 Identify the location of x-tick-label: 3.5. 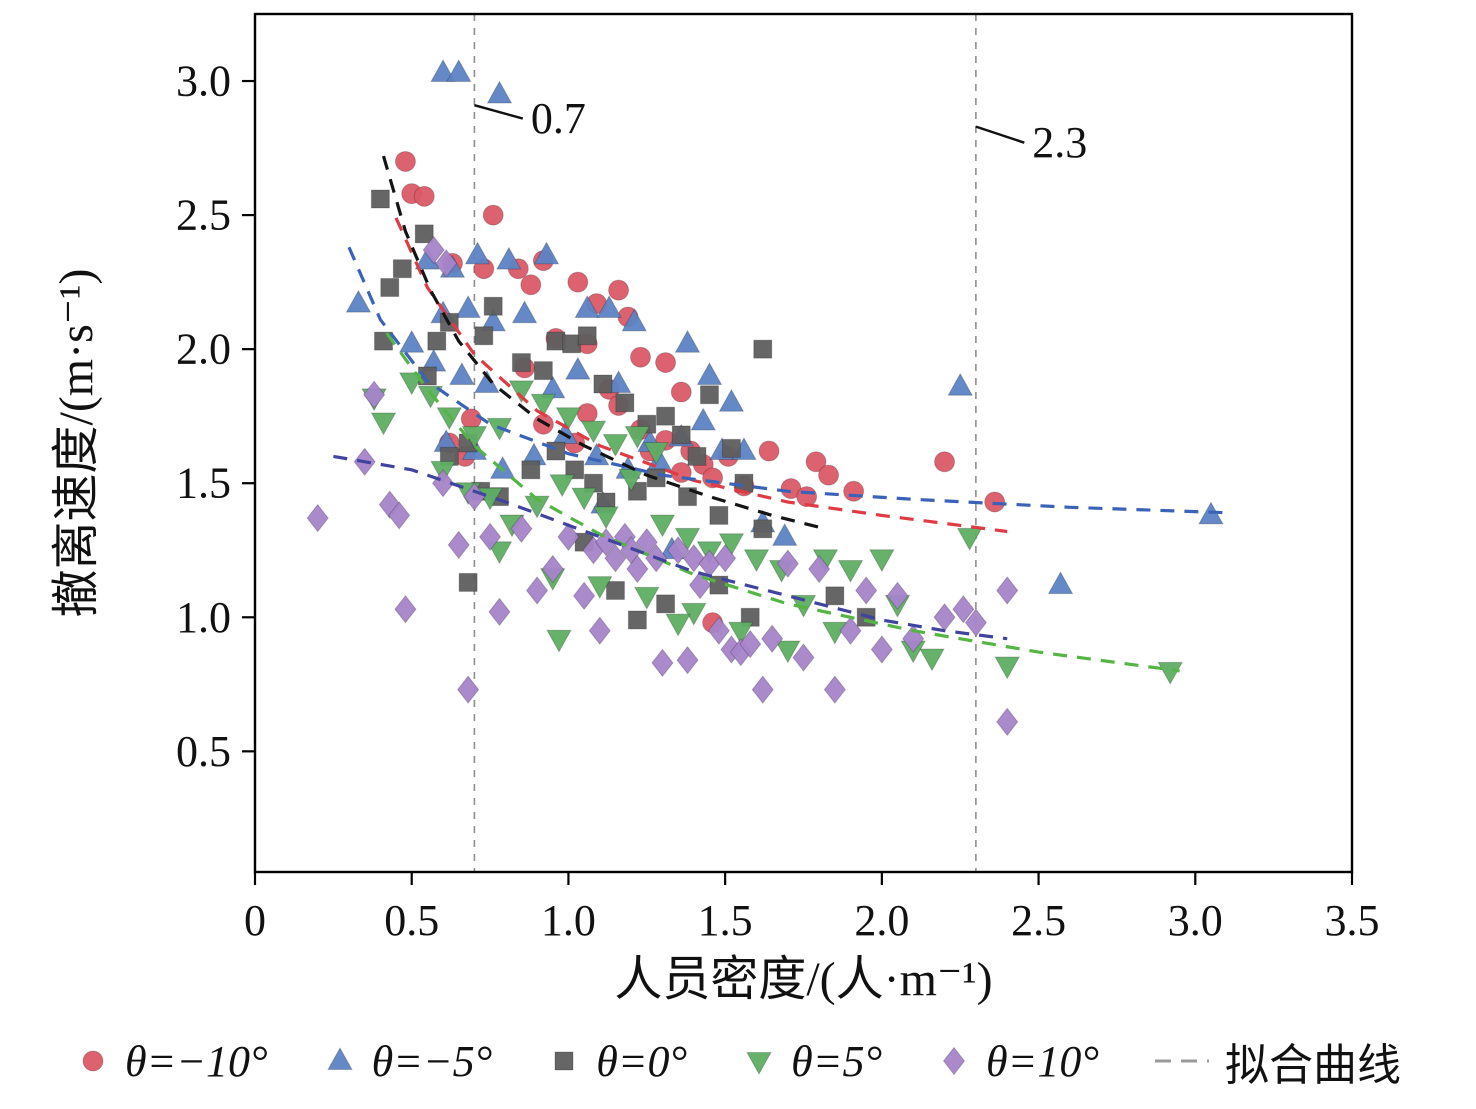
(1352, 920).